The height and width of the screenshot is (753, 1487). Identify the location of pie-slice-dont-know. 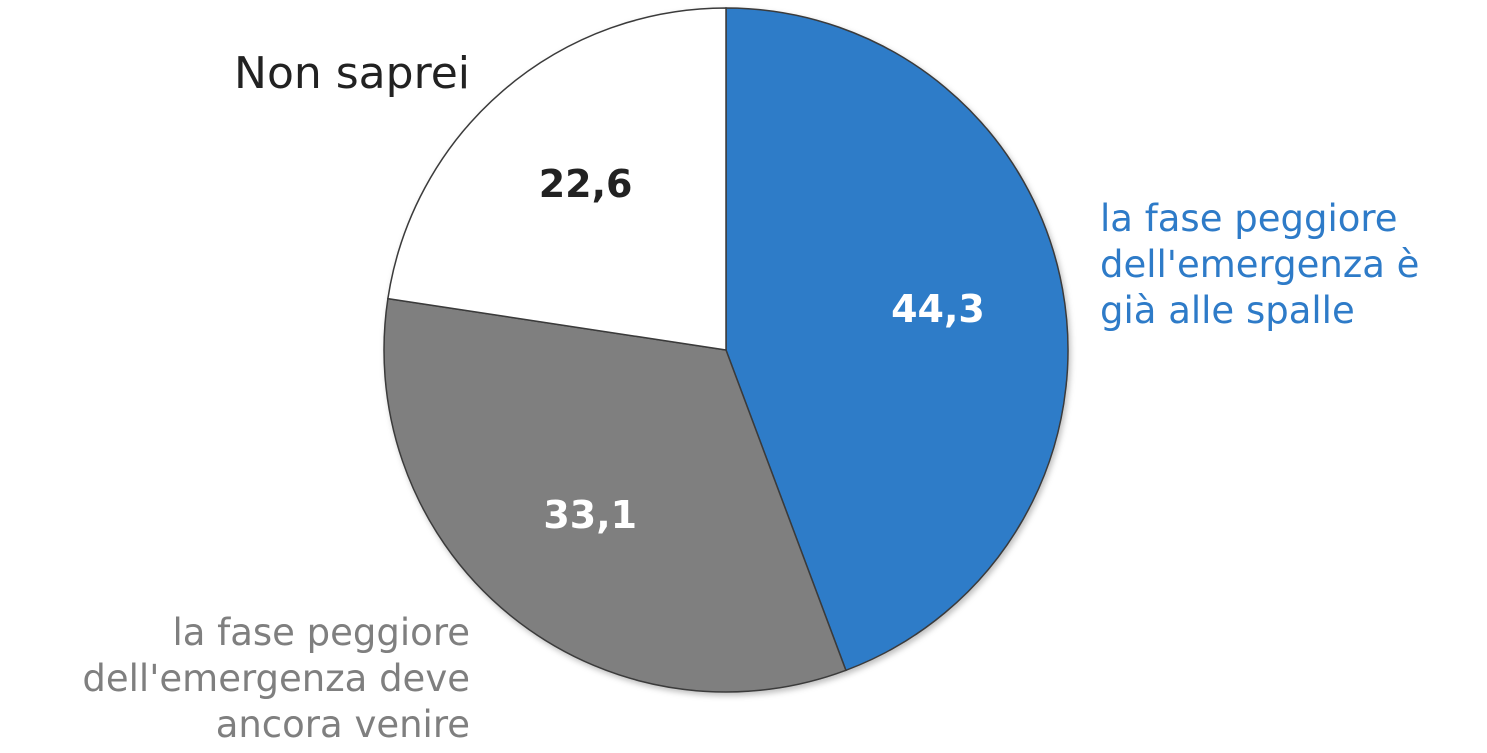
(557, 179).